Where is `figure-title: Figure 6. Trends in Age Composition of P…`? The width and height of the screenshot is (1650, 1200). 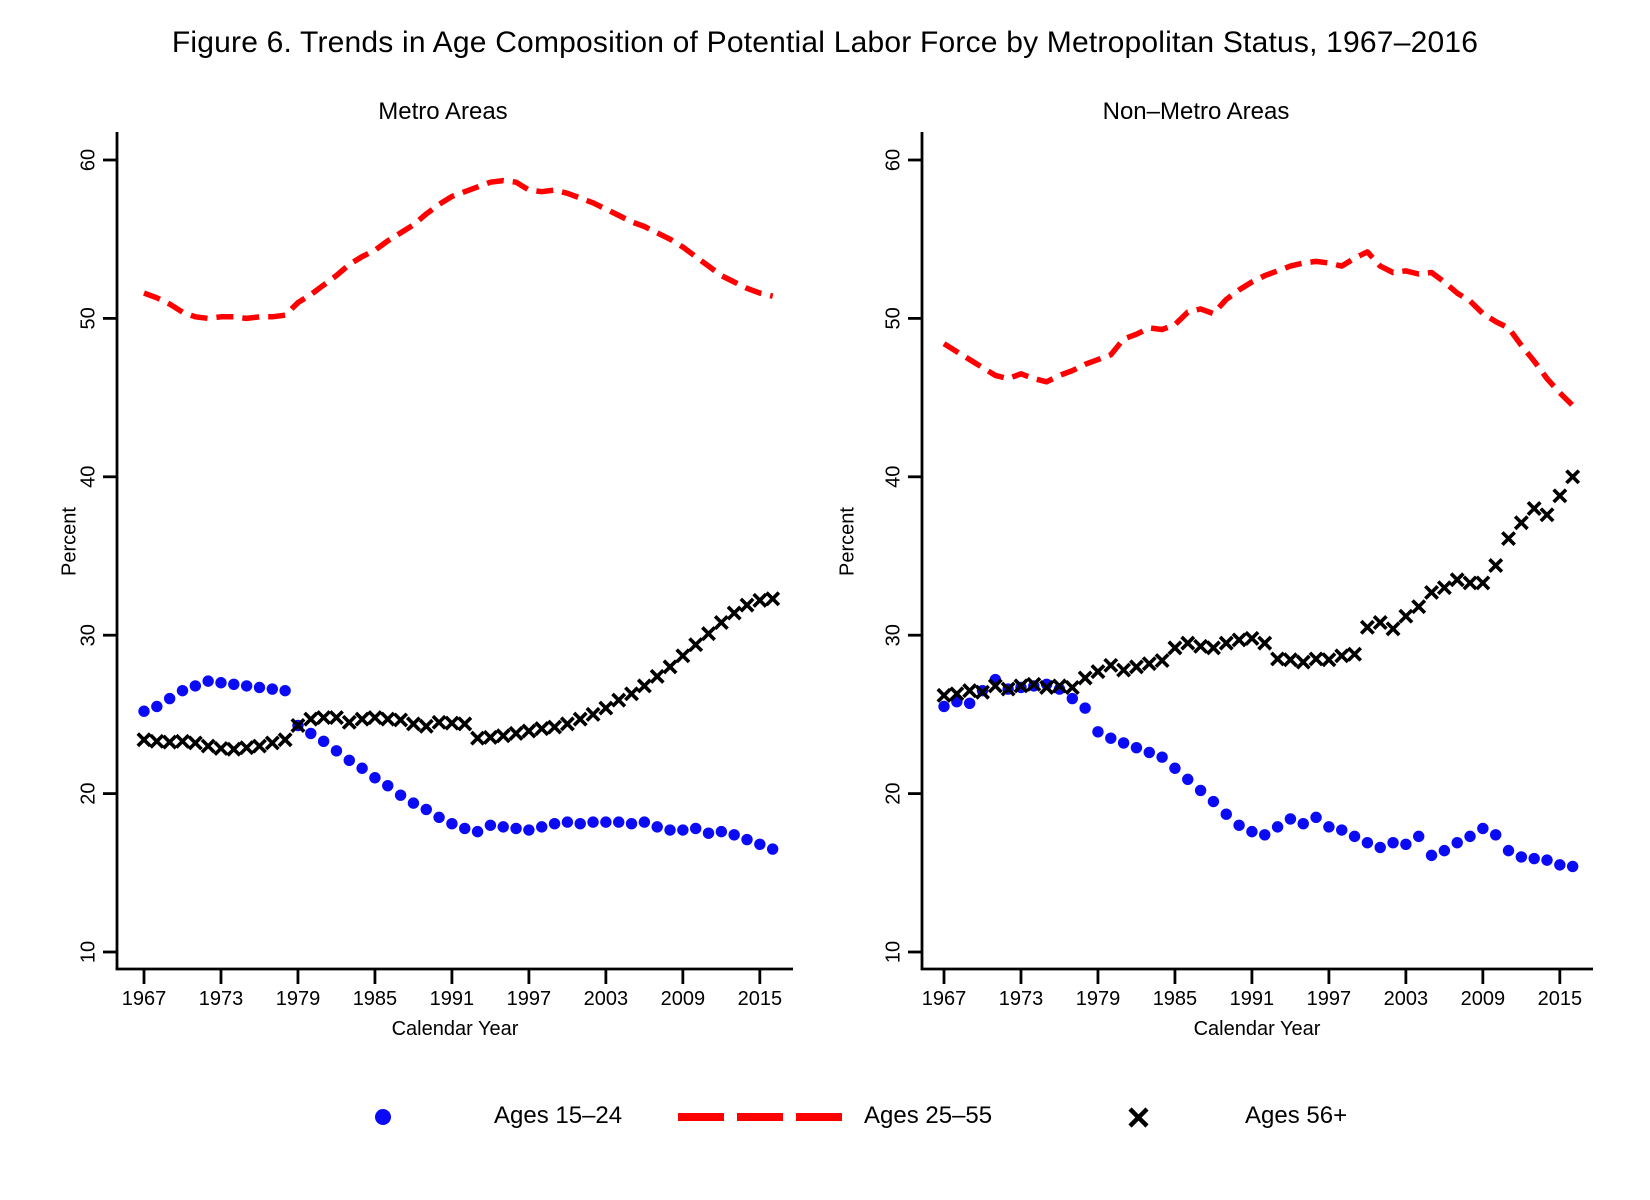 figure-title: Figure 6. Trends in Age Composition of P… is located at coordinates (825, 42).